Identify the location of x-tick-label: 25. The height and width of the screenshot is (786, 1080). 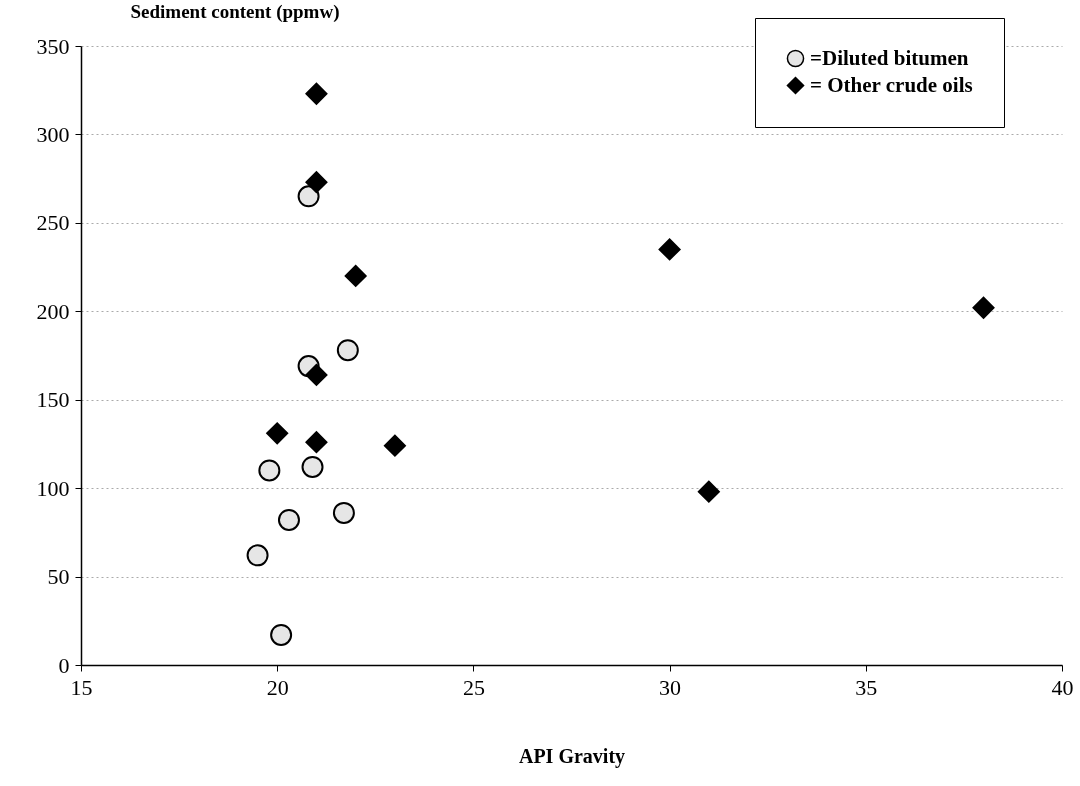
(473, 687).